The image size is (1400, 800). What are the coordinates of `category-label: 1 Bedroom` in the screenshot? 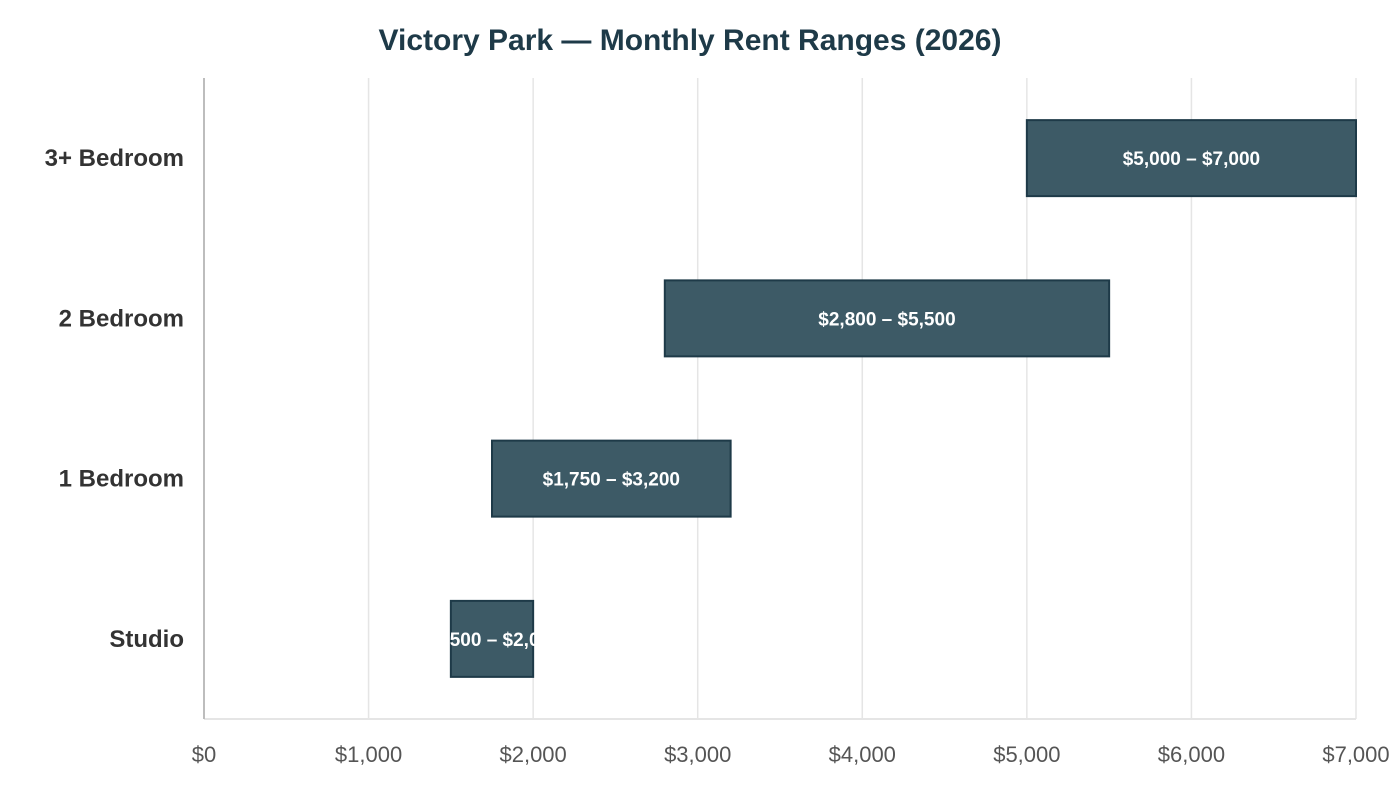 It's located at (121, 479).